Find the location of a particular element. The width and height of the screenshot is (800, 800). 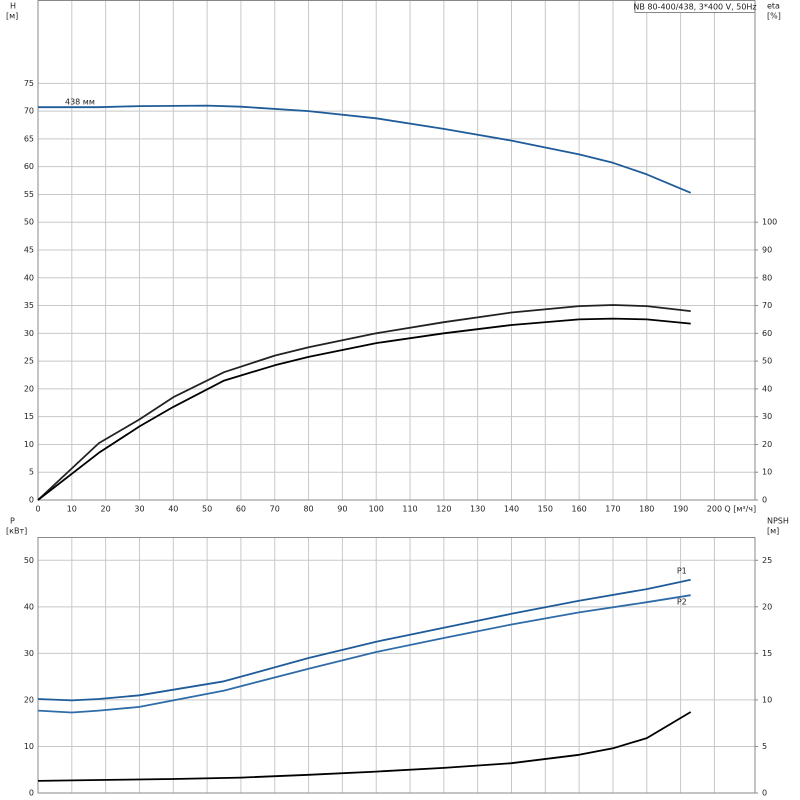

x-tick-label: 150 is located at coordinates (545, 509).